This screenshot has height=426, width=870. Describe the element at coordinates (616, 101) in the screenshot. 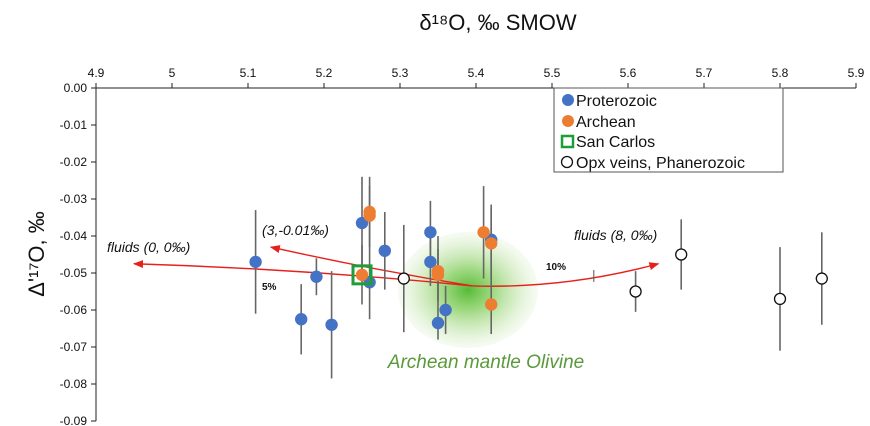

I see `legend-label-proterozoic: Proterozoic` at that location.